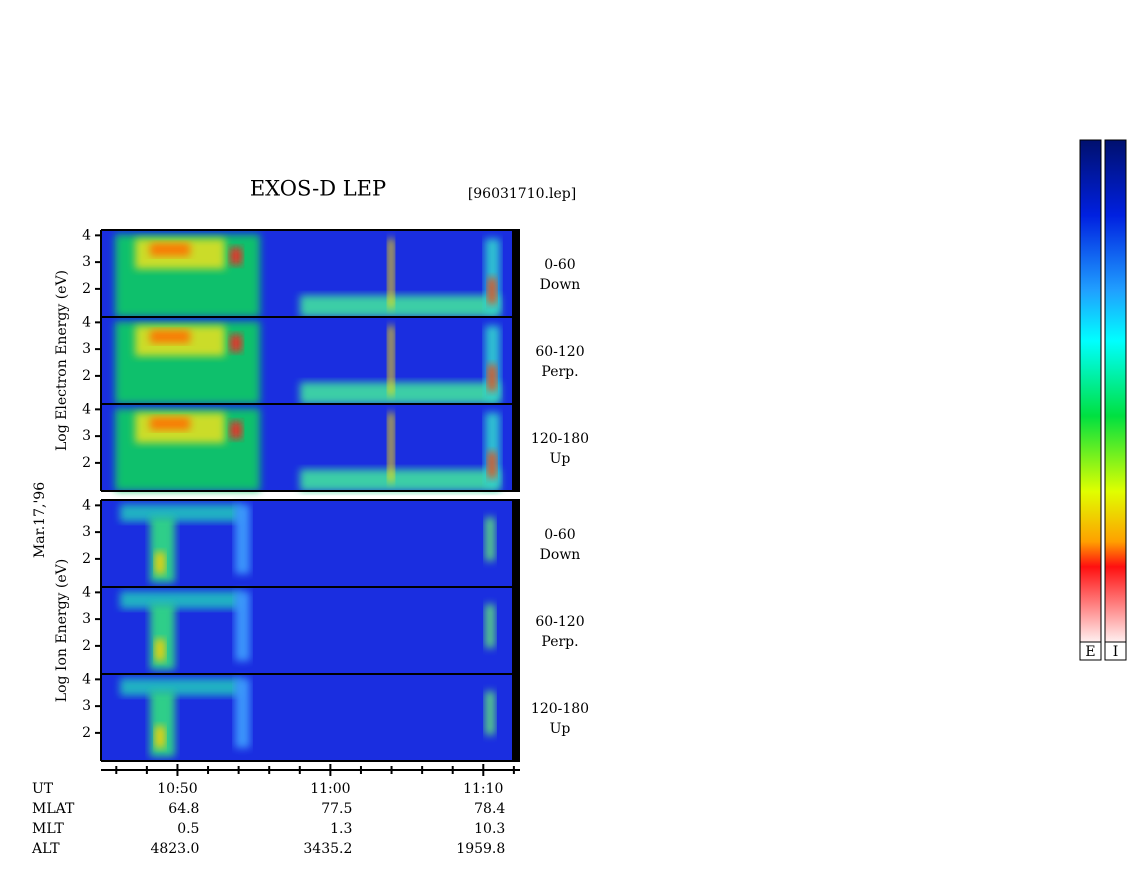 This screenshot has height=875, width=1130. What do you see at coordinates (62, 630) in the screenshot?
I see `y-axis-label: Log Ion Energy (eV)` at bounding box center [62, 630].